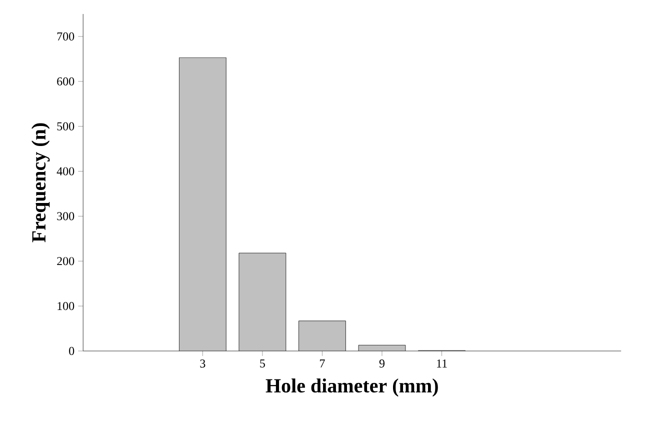  What do you see at coordinates (66, 306) in the screenshot?
I see `y-tick-label: 100` at bounding box center [66, 306].